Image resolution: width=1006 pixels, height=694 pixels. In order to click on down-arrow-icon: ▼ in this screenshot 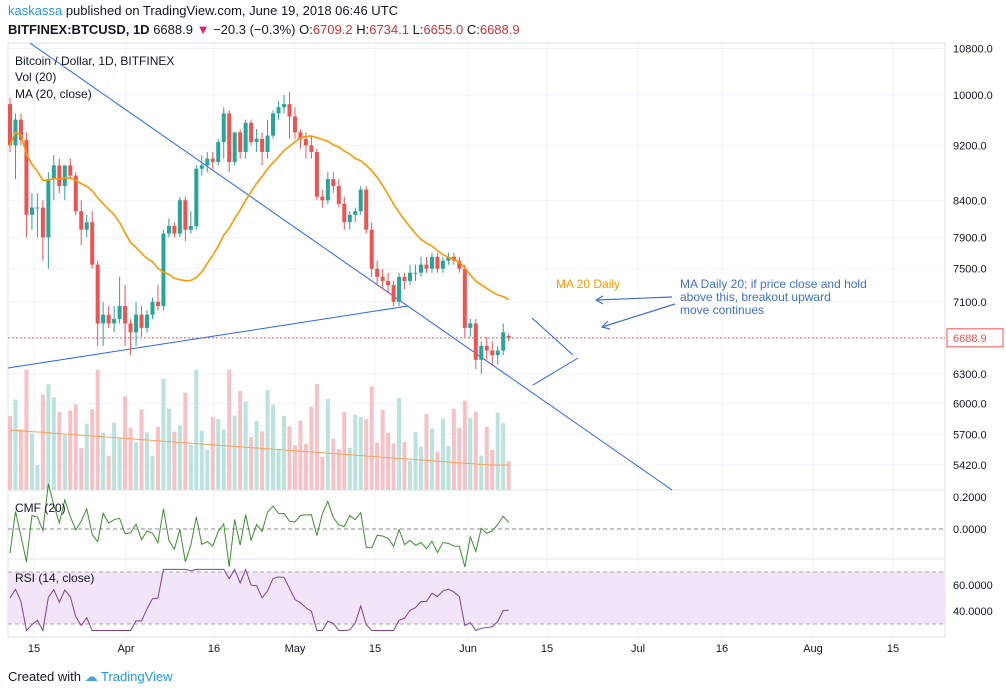, I will do `click(203, 29)`.